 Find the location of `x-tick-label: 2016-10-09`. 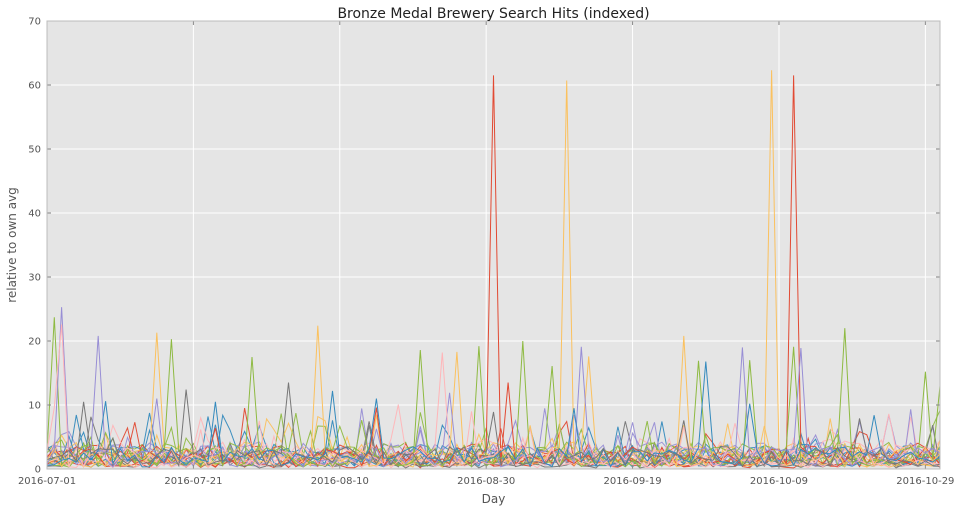

x-tick-label: 2016-10-09 is located at coordinates (779, 481).